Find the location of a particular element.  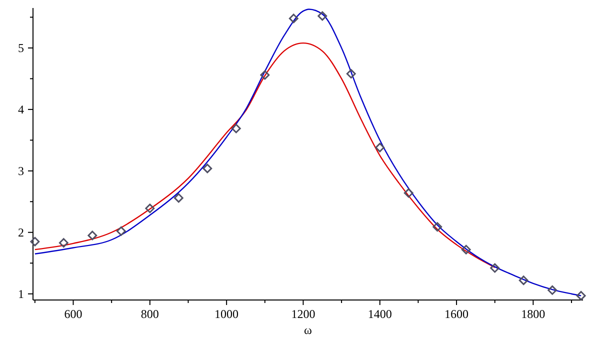

y-tick-label: 1 is located at coordinates (21, 293).